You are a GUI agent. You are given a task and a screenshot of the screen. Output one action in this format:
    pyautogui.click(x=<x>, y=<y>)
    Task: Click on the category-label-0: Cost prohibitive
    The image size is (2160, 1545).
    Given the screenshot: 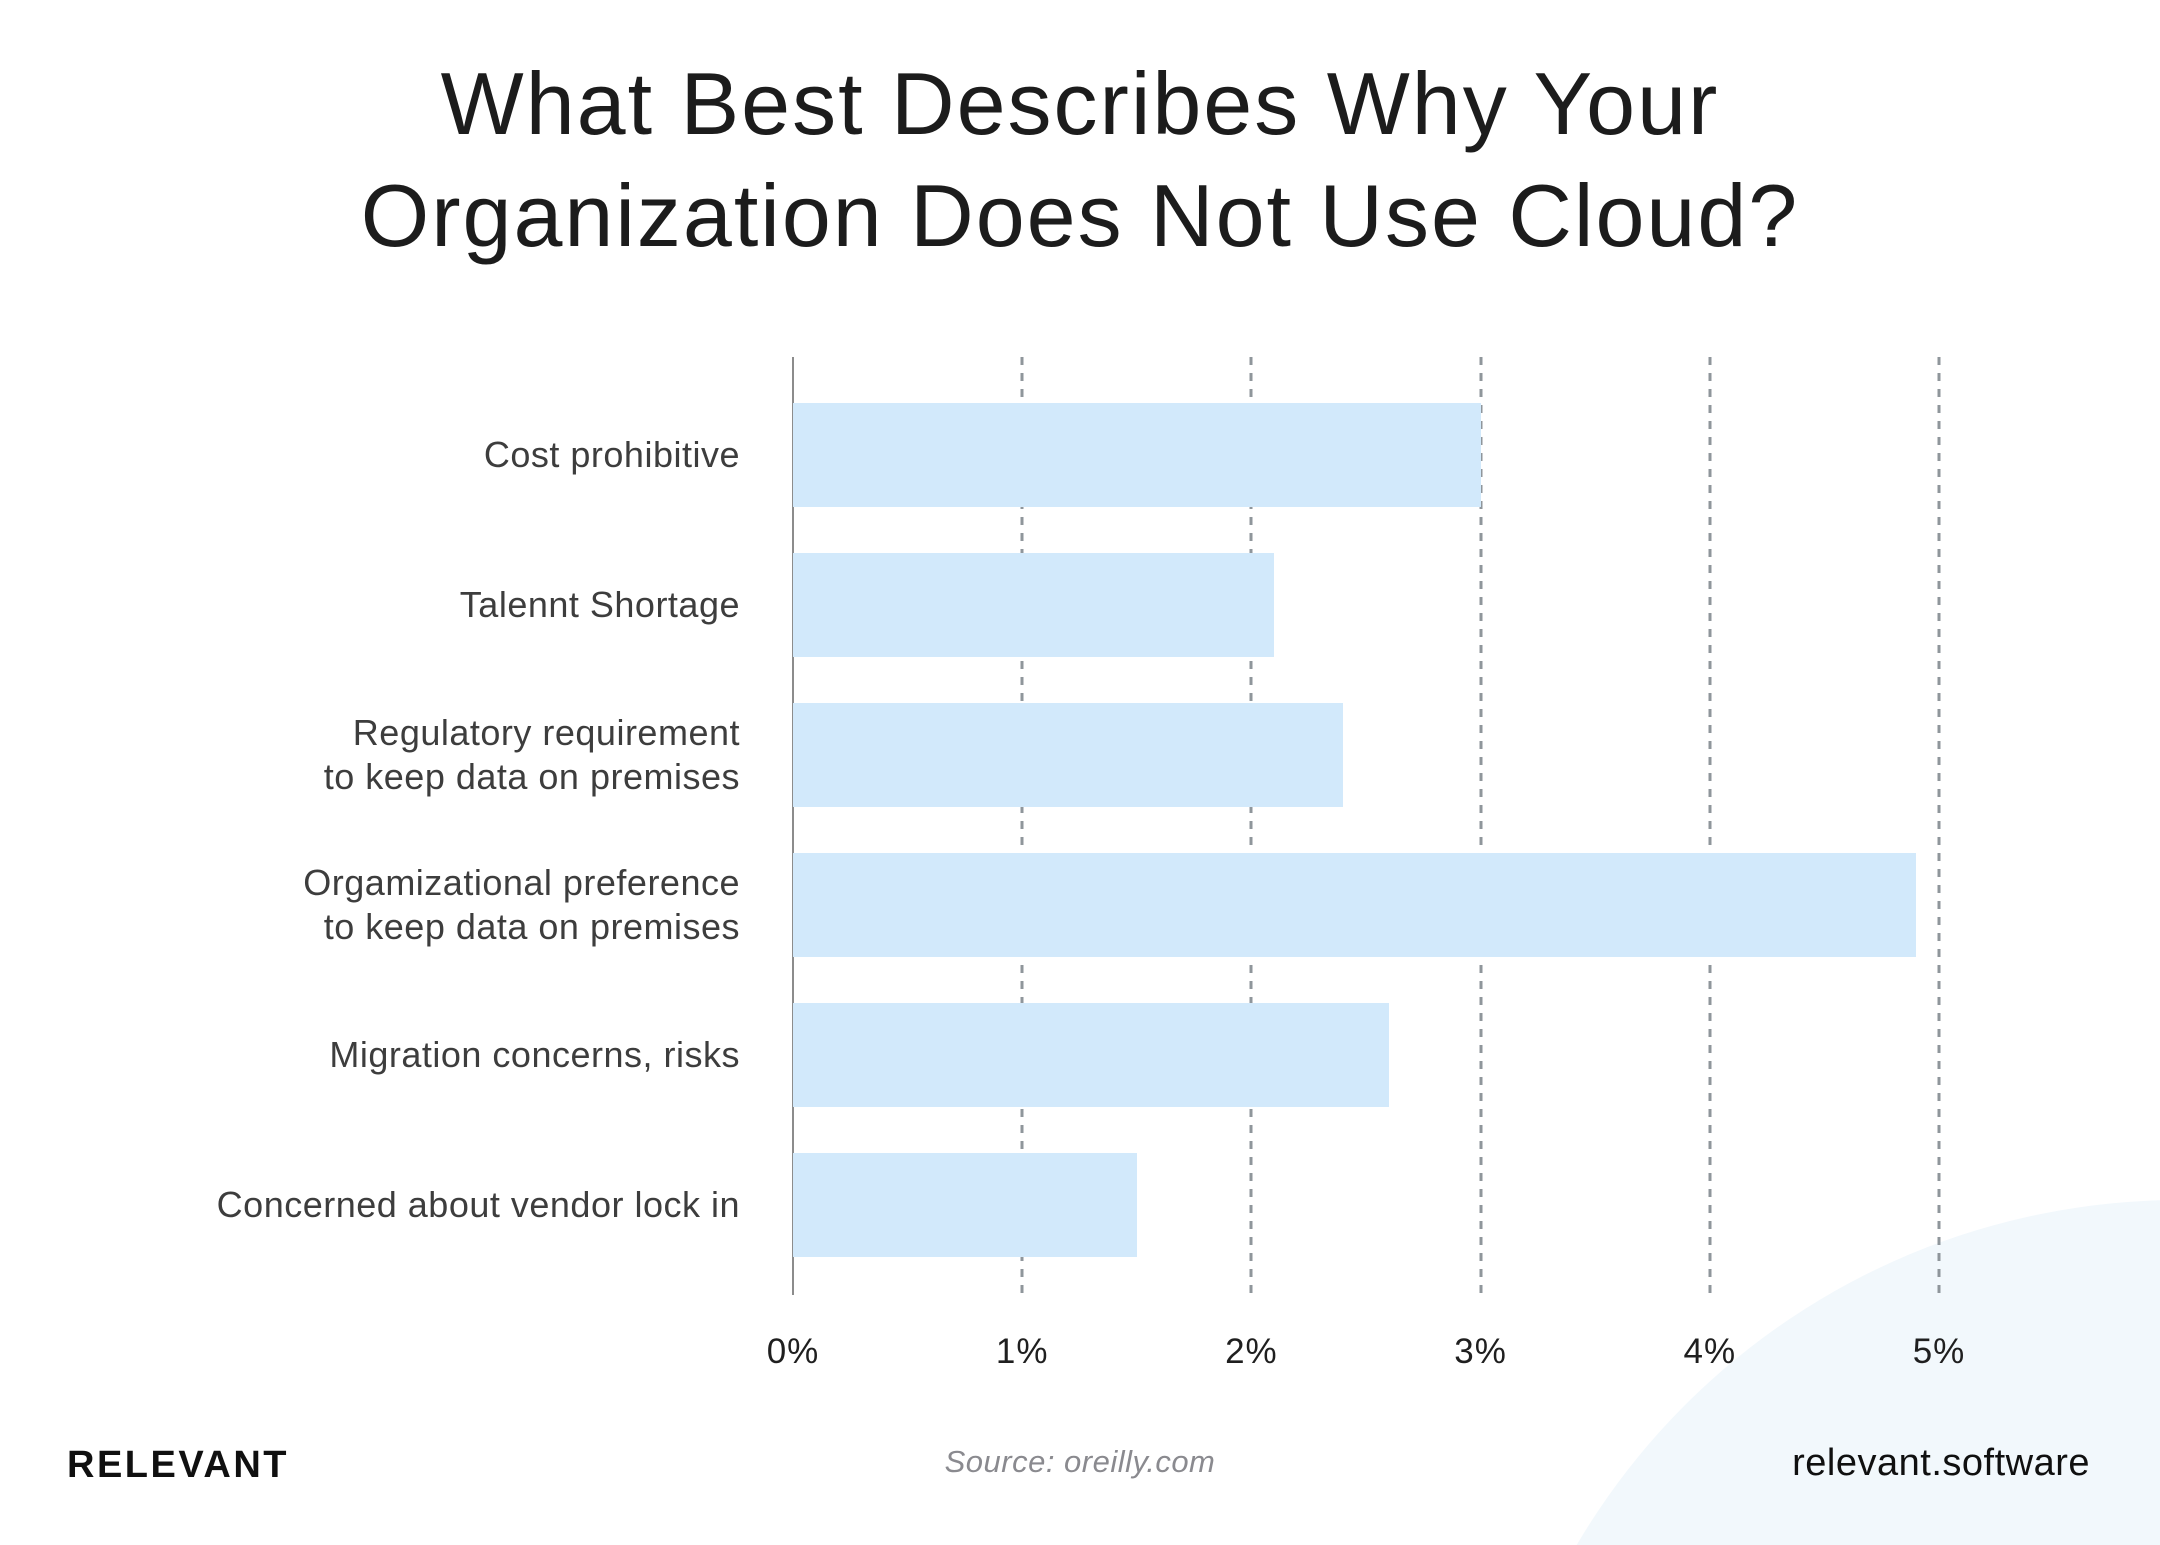 What is the action you would take?
    pyautogui.click(x=611, y=454)
    